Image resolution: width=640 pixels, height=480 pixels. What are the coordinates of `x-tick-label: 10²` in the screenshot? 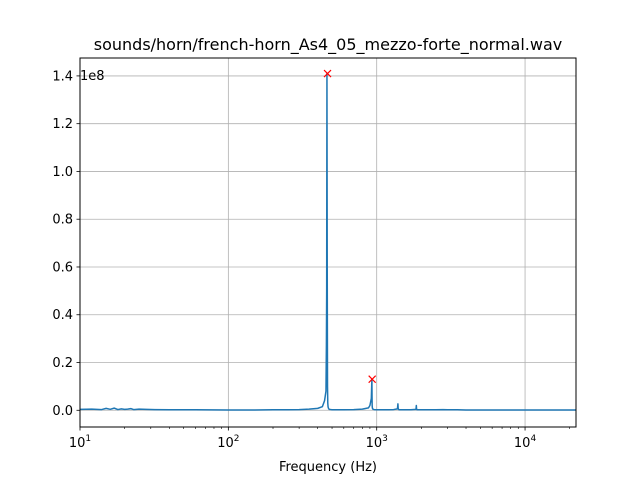 It's located at (228, 442).